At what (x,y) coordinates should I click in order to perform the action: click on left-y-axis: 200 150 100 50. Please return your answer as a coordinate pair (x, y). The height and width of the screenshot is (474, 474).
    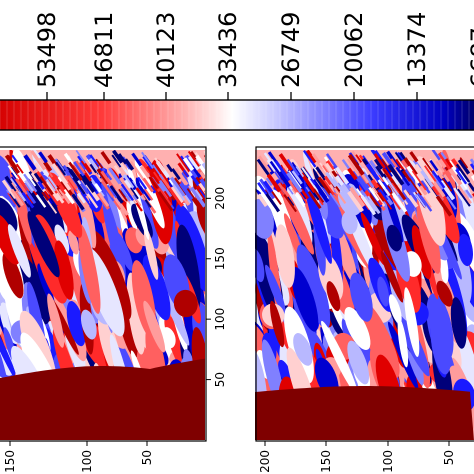
    Looking at the image, I should click on (216, 287).